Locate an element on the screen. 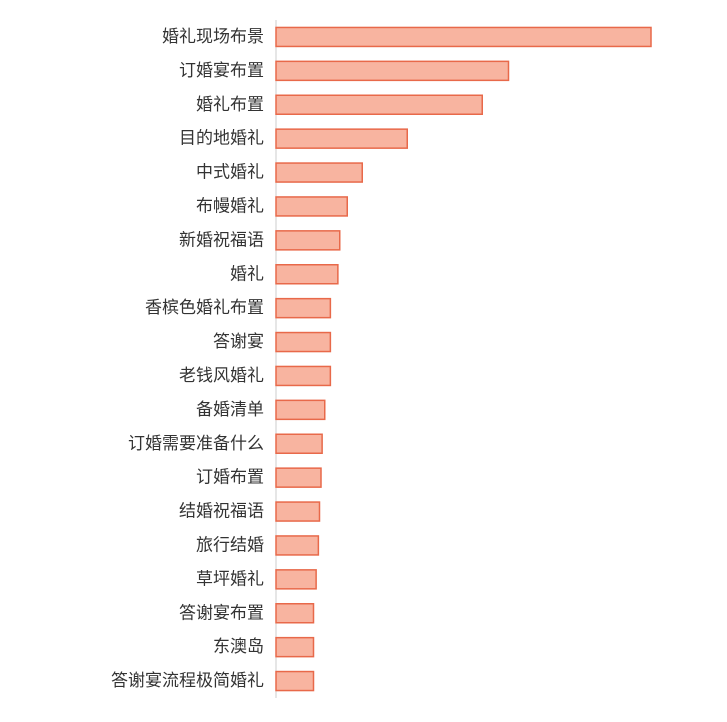 The height and width of the screenshot is (722, 727). category-label-1: 订婚宴布置 is located at coordinates (221, 71).